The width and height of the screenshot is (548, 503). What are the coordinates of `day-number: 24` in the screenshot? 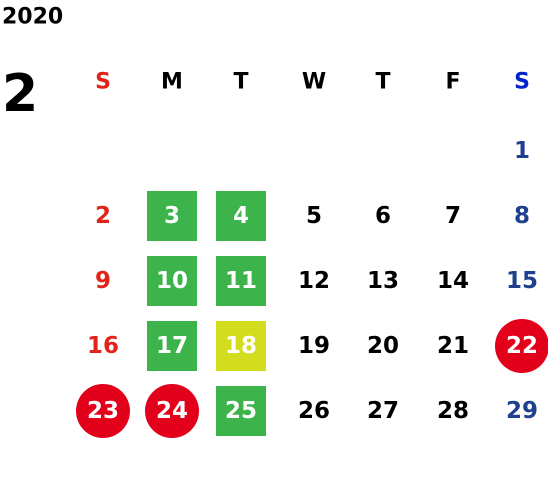 It's located at (172, 411).